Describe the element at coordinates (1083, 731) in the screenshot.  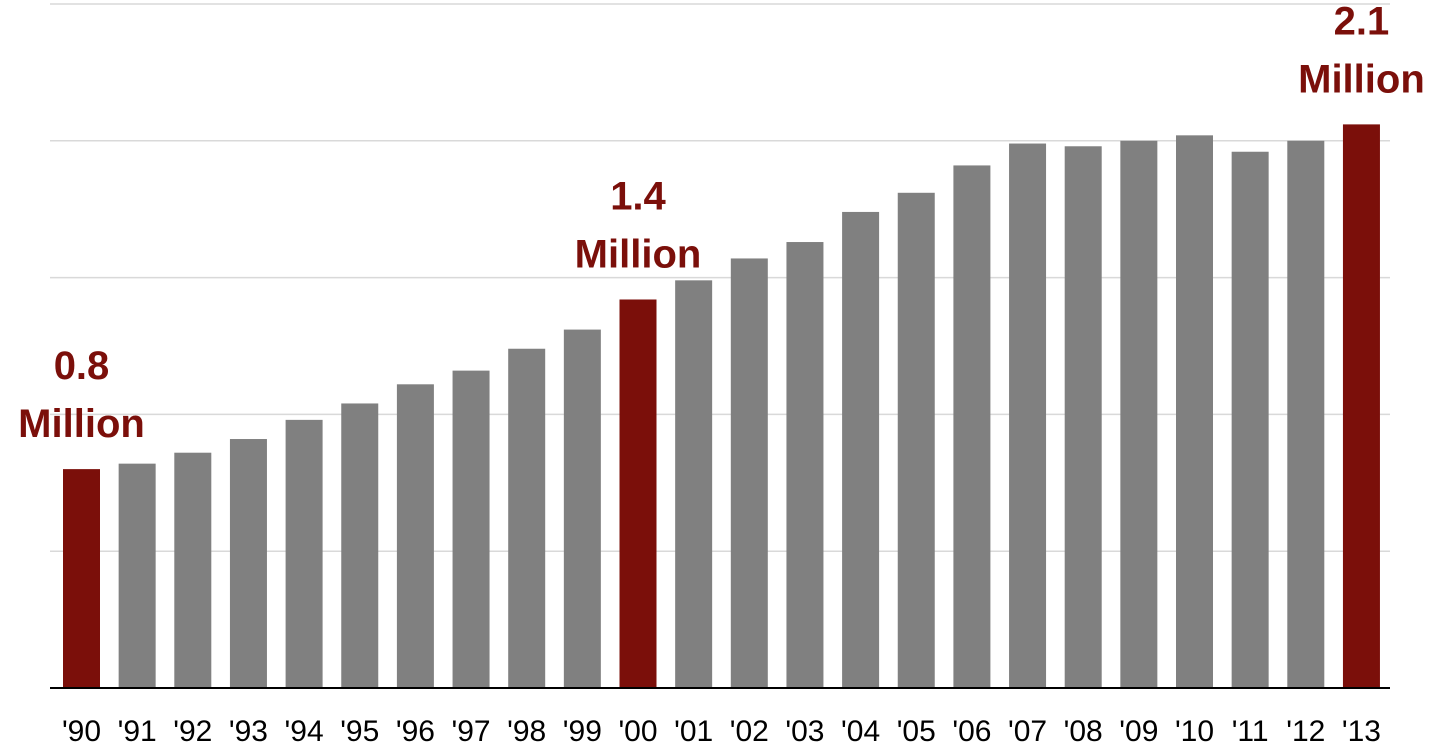
I see `x-tick-label: '08` at that location.